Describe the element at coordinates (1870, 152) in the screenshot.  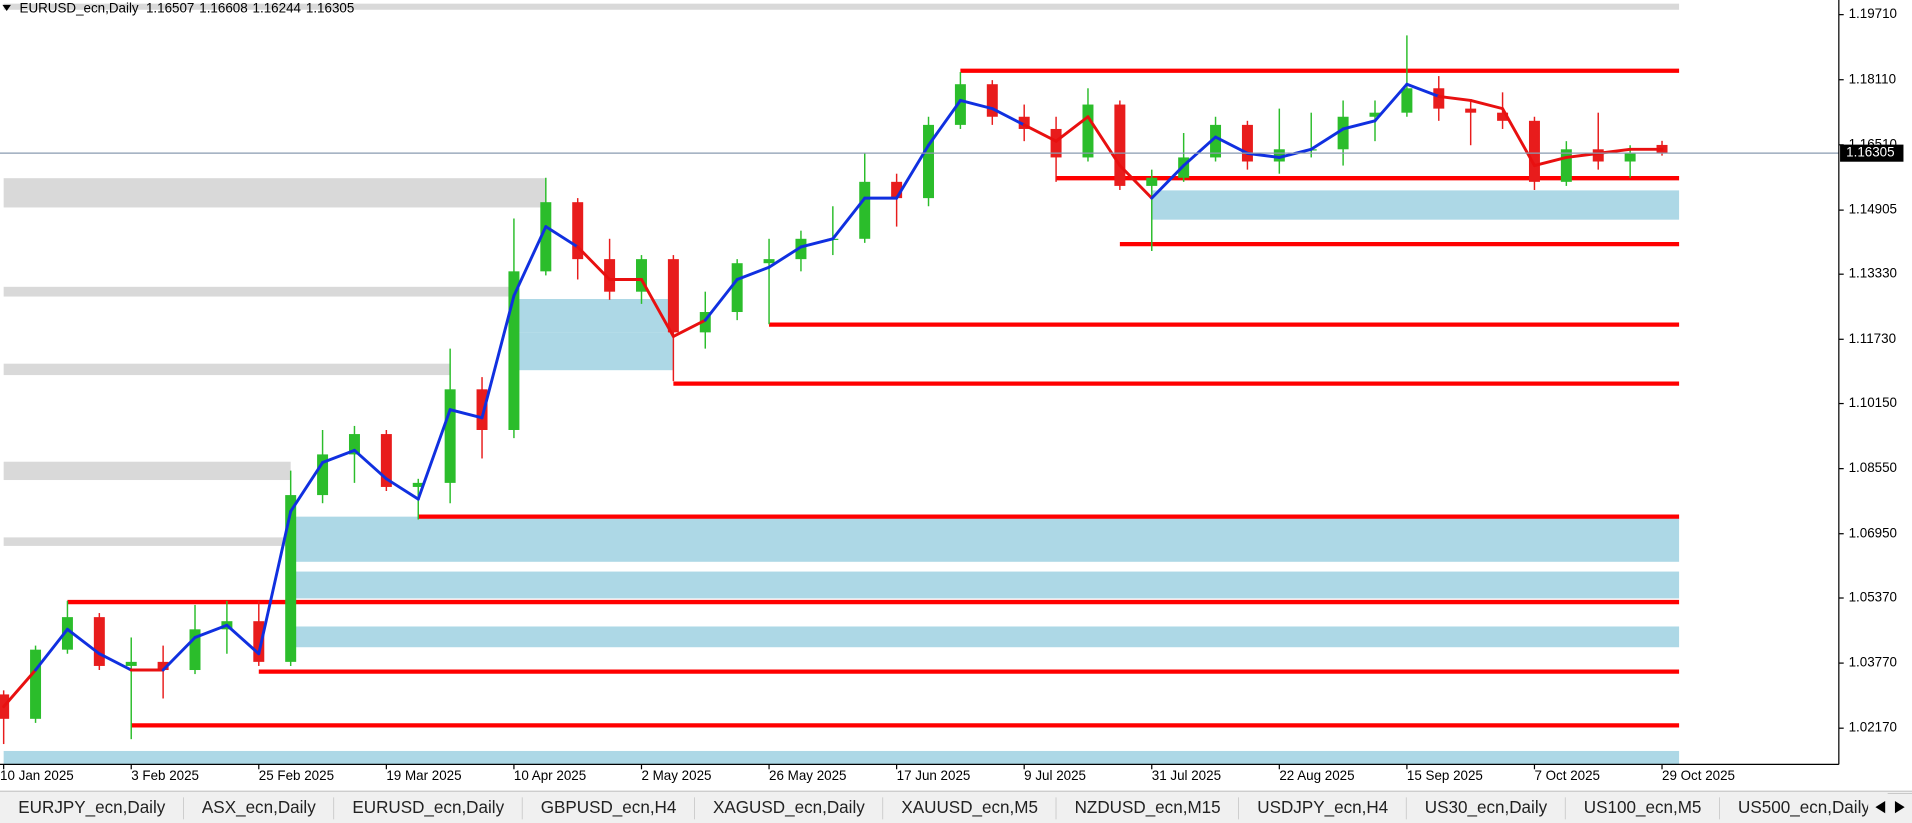
I see `price-label: 1.16305` at that location.